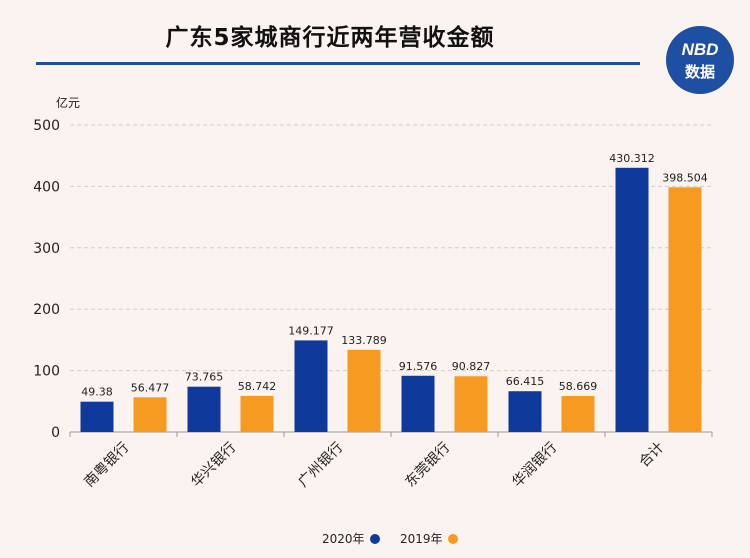  Describe the element at coordinates (46, 249) in the screenshot. I see `y-tick-label: 300` at that location.